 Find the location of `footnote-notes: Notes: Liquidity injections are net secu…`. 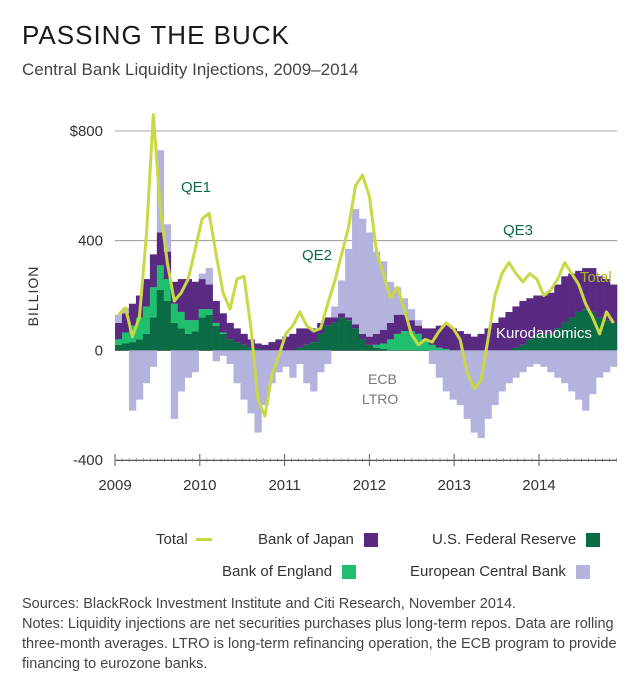

footnote-notes: Notes: Liquidity injections are net secu… is located at coordinates (319, 644).